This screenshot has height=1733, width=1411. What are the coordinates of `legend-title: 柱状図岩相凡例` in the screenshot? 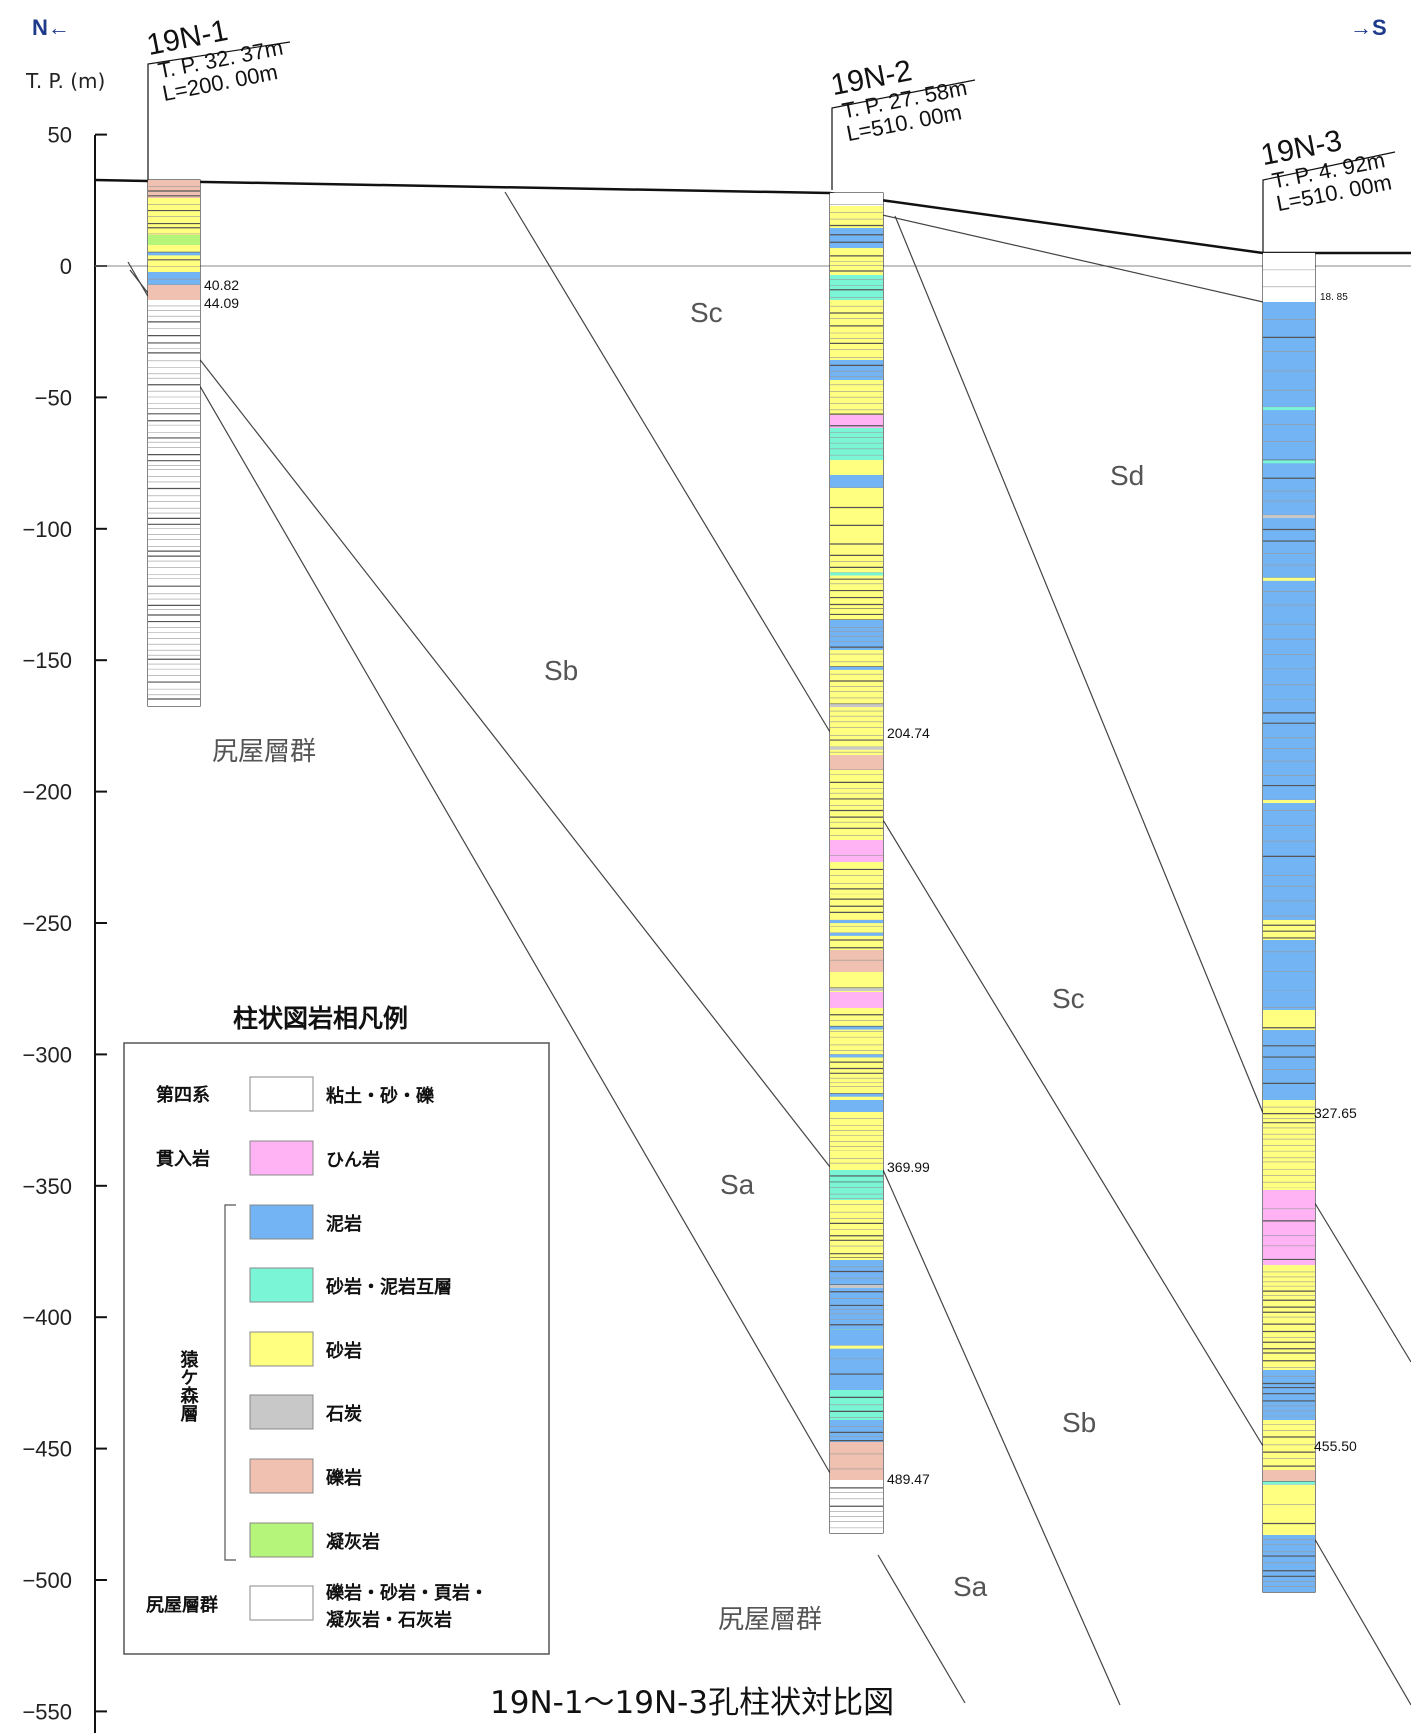 It's located at (320, 1018).